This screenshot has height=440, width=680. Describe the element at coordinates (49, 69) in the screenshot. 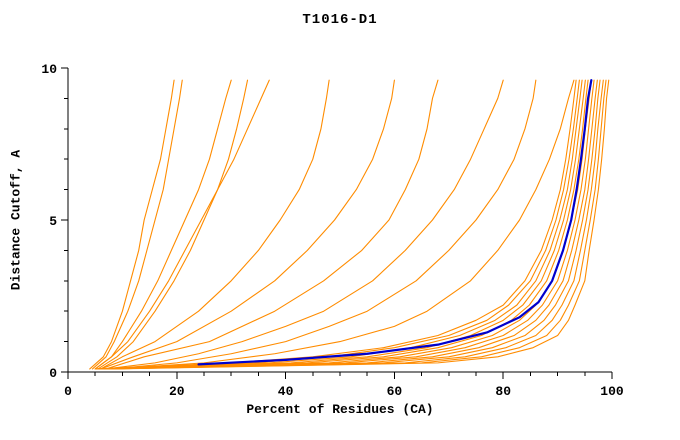

I see `y-tick-label: 10` at that location.